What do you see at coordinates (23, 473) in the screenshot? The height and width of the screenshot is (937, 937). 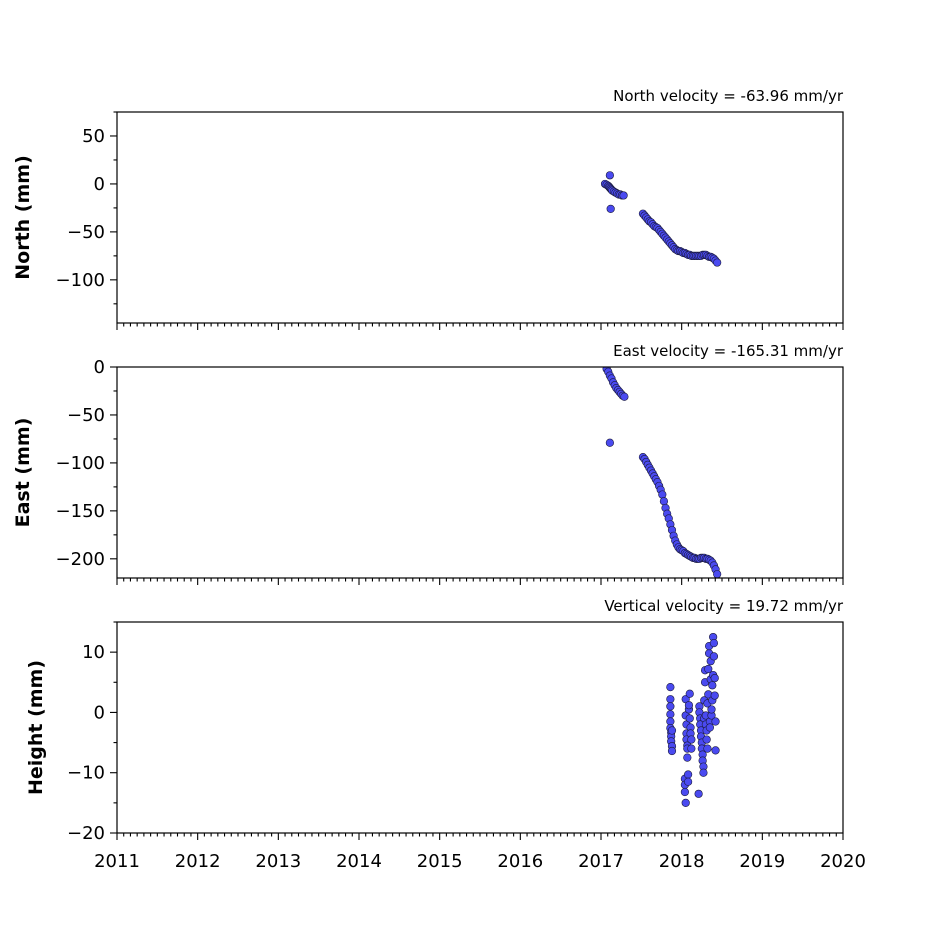 I see `east-axis-label: East (mm)` at bounding box center [23, 473].